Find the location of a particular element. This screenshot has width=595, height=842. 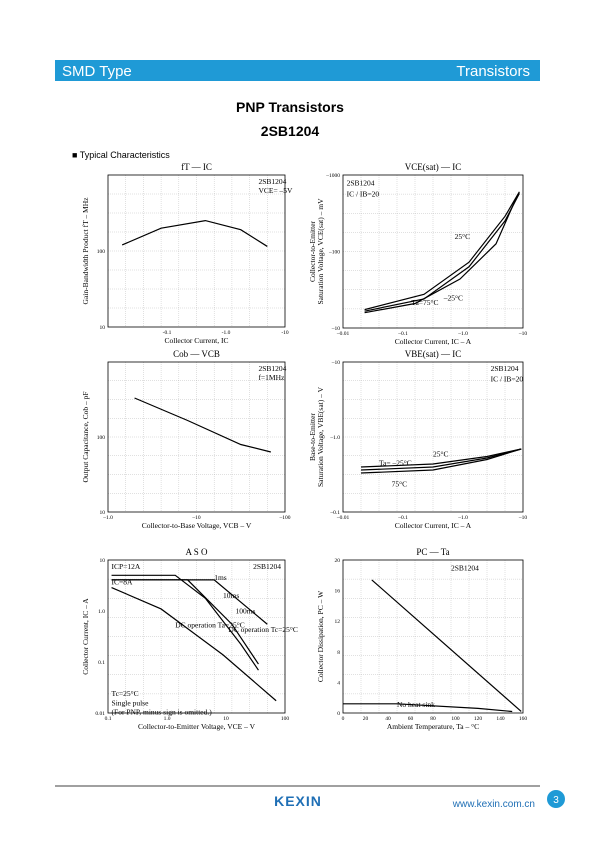

x-tick-label: 1.0 is located at coordinates (167, 719).